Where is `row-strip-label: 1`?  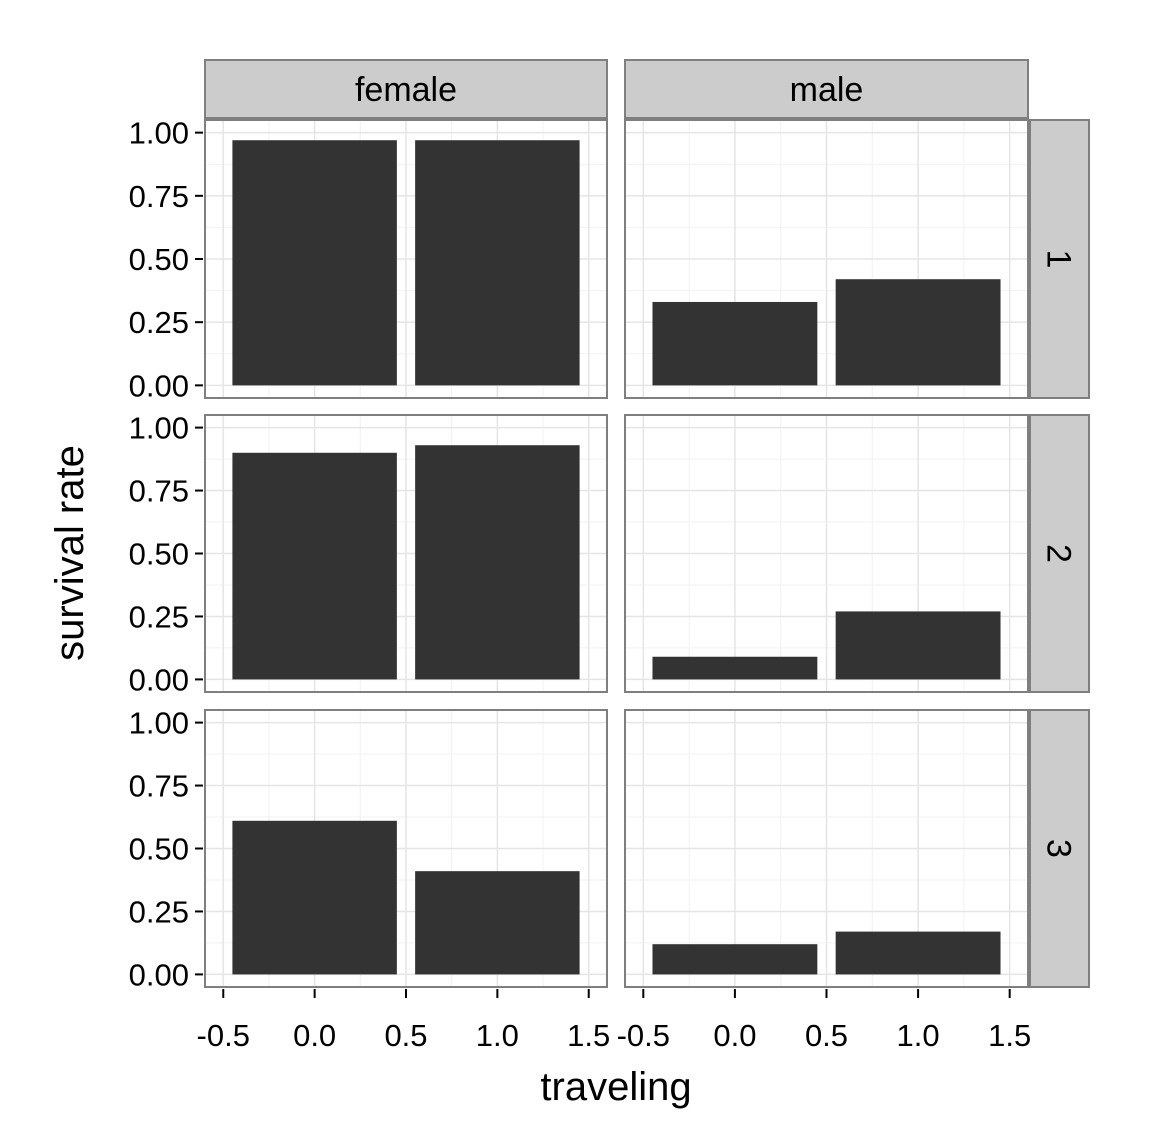 row-strip-label: 1 is located at coordinates (1059, 259).